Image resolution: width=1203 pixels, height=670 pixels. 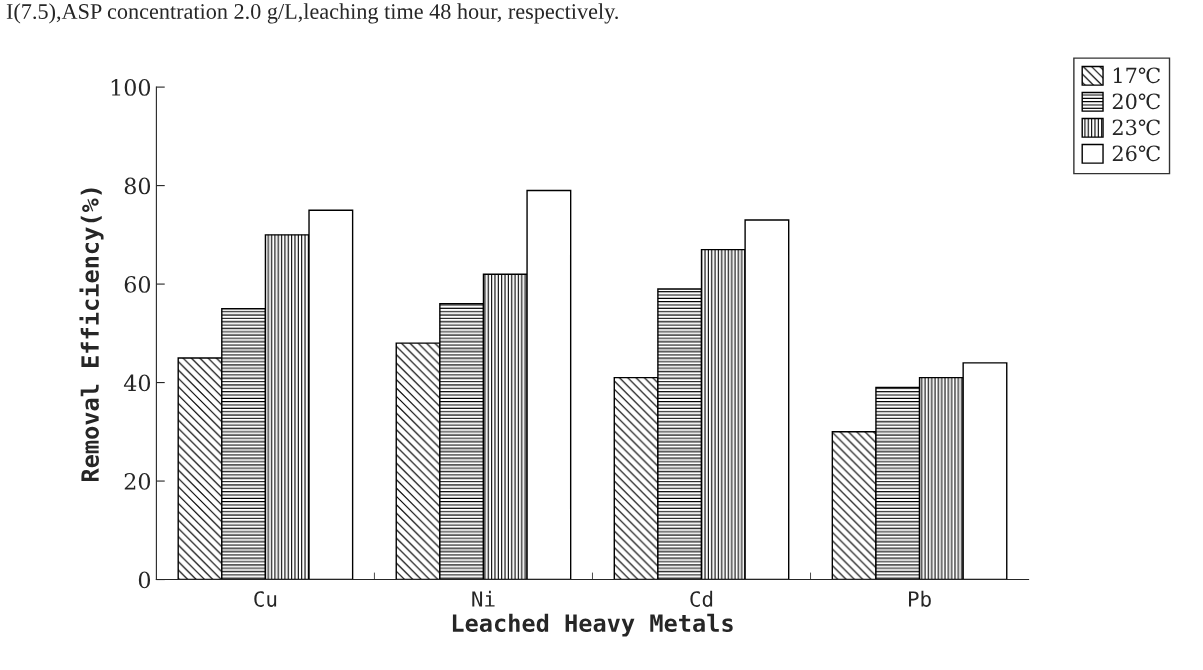 What do you see at coordinates (144, 580) in the screenshot?
I see `y-tick-label: 0` at bounding box center [144, 580].